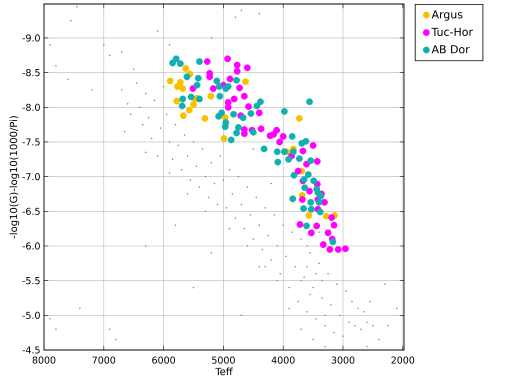 The width and height of the screenshot is (515, 391). Describe the element at coordinates (31, 176) in the screenshot. I see `y-tick-label: -7.0` at that location.